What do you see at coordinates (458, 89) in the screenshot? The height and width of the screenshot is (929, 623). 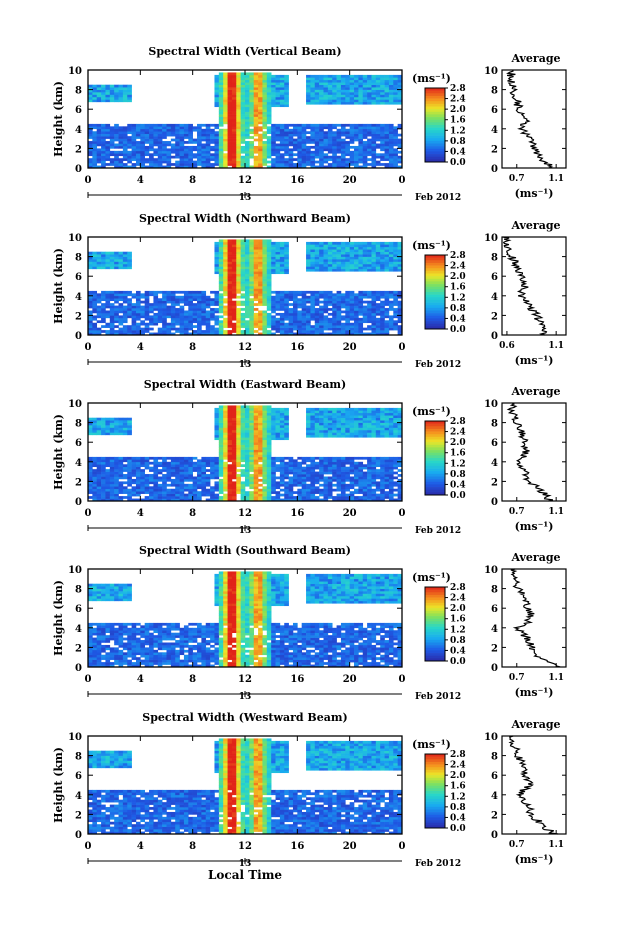 I see `colorbar-tick-label: 2.8` at bounding box center [458, 89].